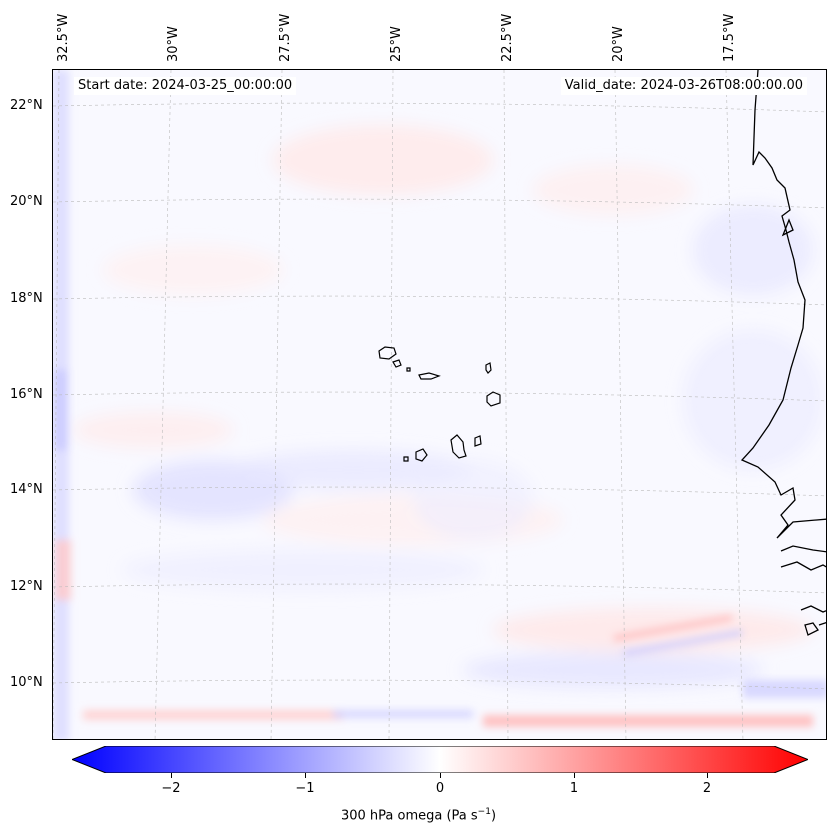 The image size is (837, 839). What do you see at coordinates (305, 788) in the screenshot?
I see `colorbar-tick-neg1: −1` at bounding box center [305, 788].